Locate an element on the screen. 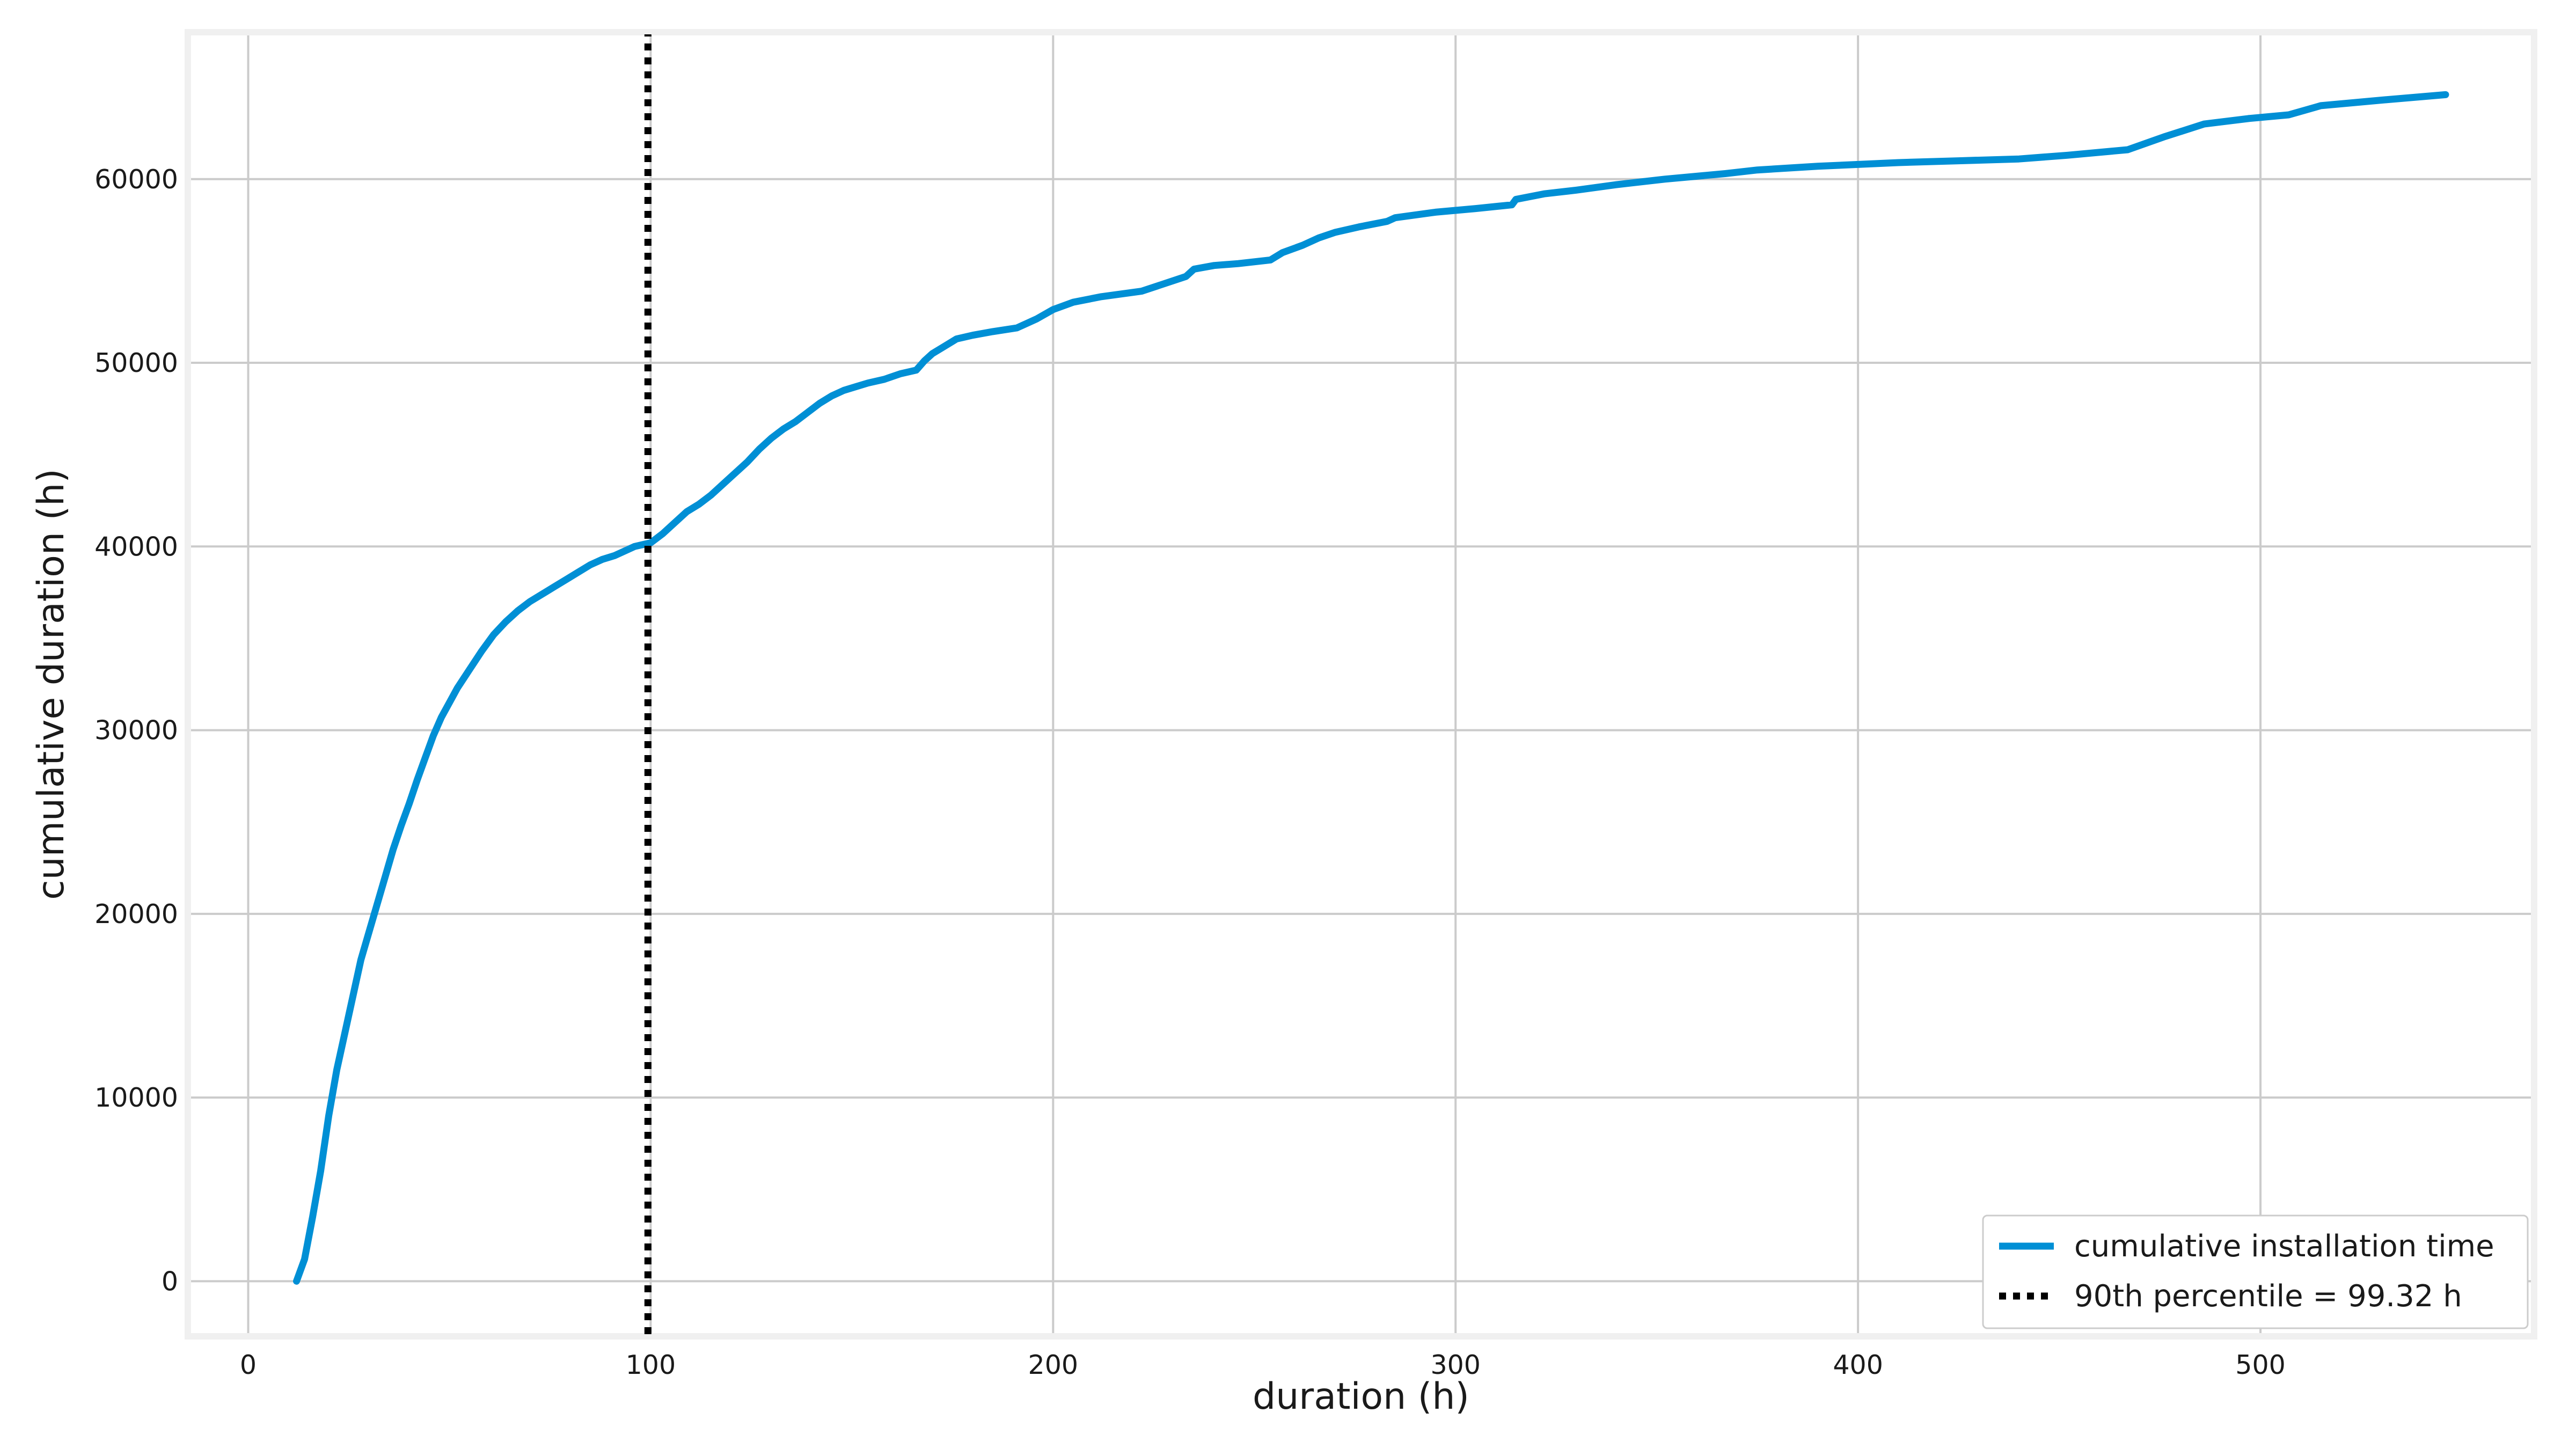  legend-entry-cumulative: cumulative installation time is located at coordinates (2284, 1246).